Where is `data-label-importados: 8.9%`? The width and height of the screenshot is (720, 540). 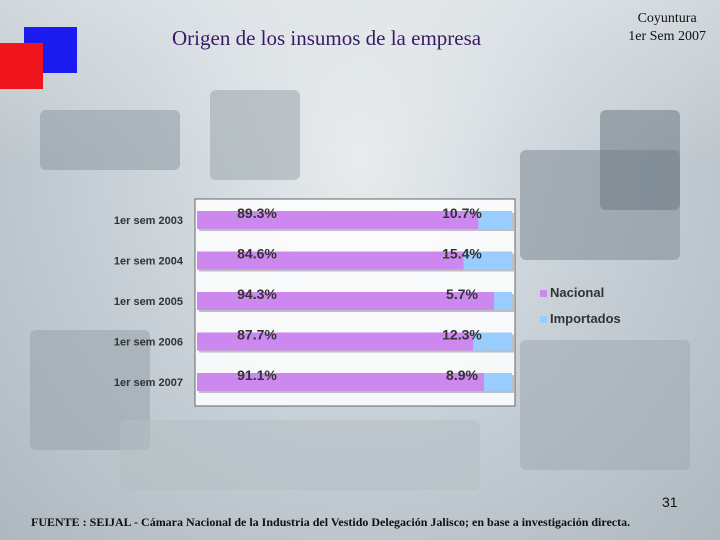
data-label-importados: 8.9% is located at coordinates (462, 375).